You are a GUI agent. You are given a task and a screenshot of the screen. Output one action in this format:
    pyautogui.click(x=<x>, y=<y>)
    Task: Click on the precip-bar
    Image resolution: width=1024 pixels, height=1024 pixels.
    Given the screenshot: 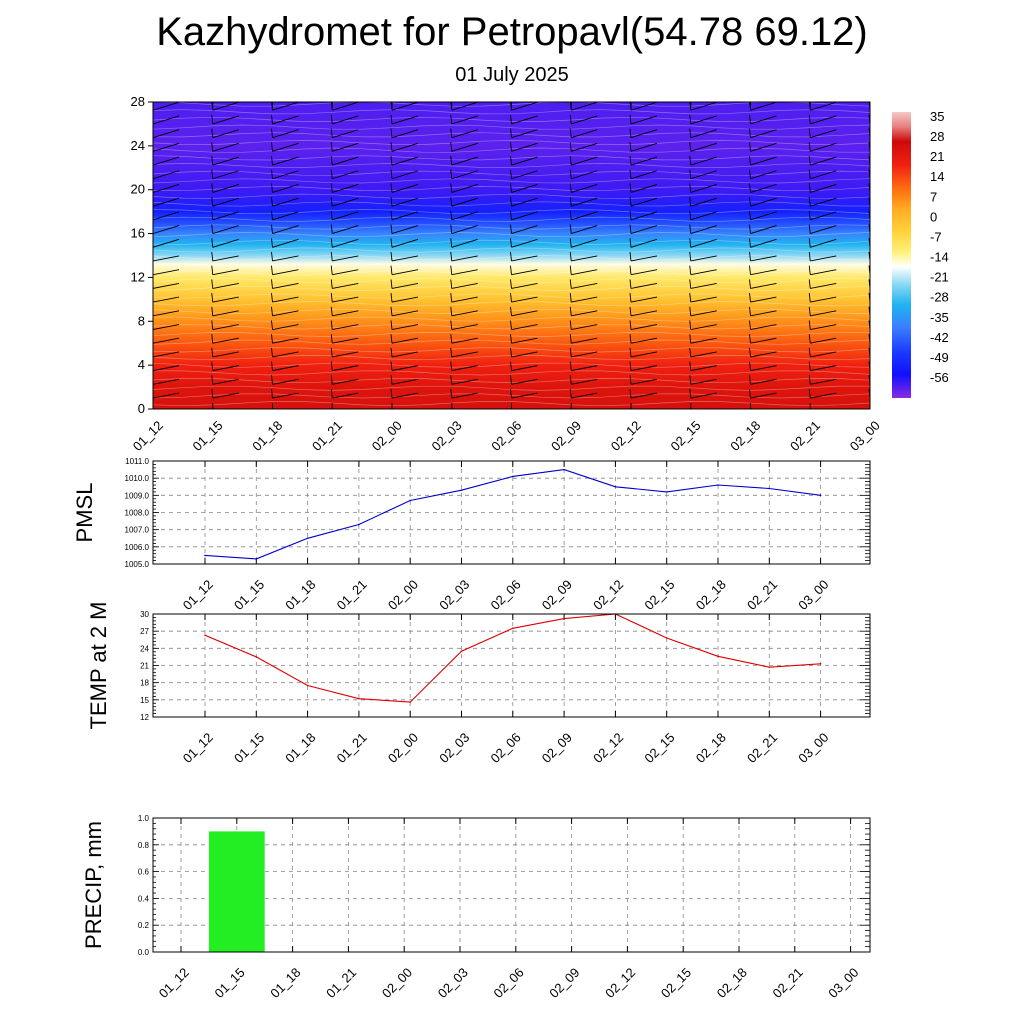 What is the action you would take?
    pyautogui.click(x=236, y=891)
    